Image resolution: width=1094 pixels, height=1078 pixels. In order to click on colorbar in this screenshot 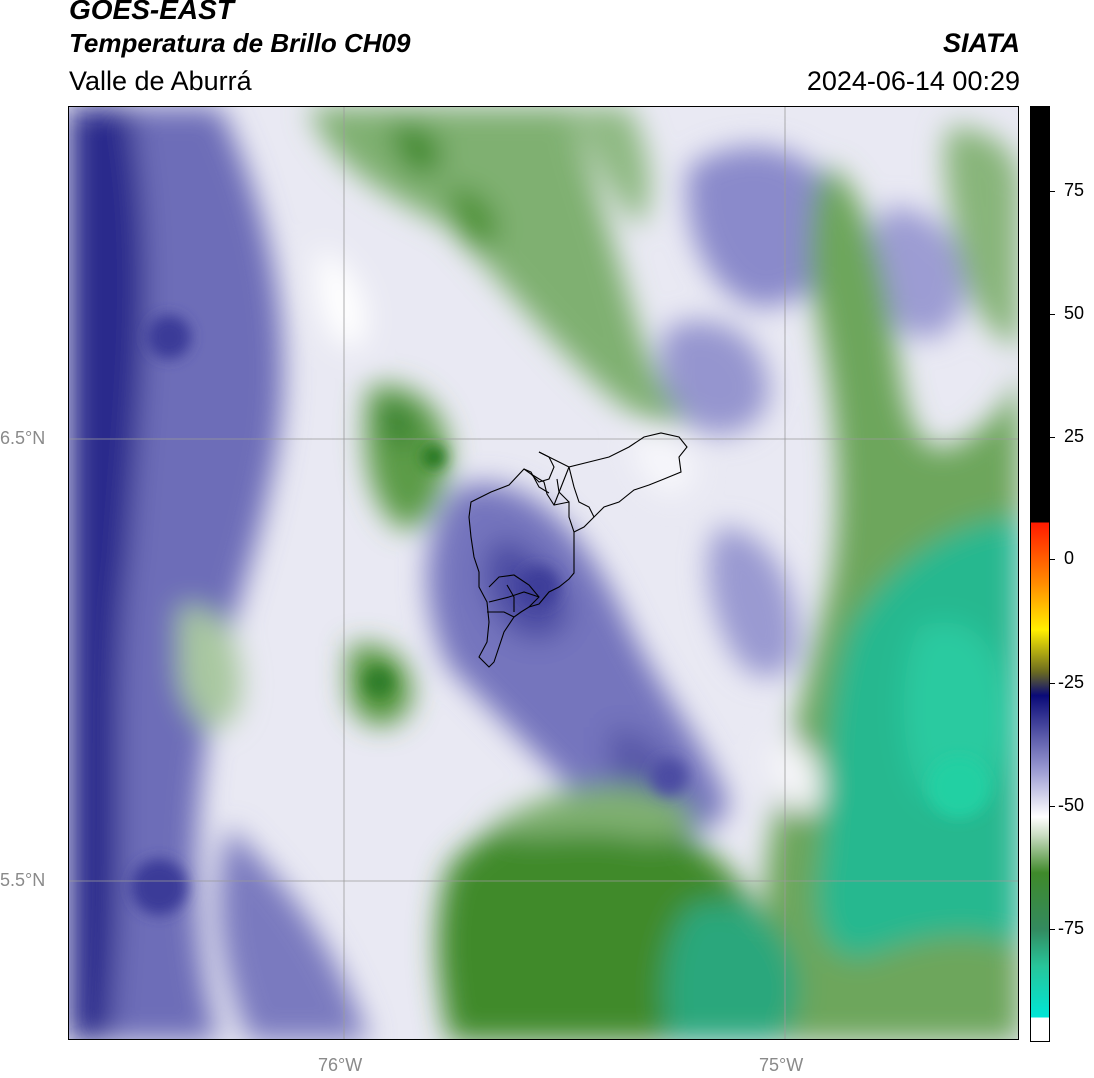, I will do `click(1040, 574)`.